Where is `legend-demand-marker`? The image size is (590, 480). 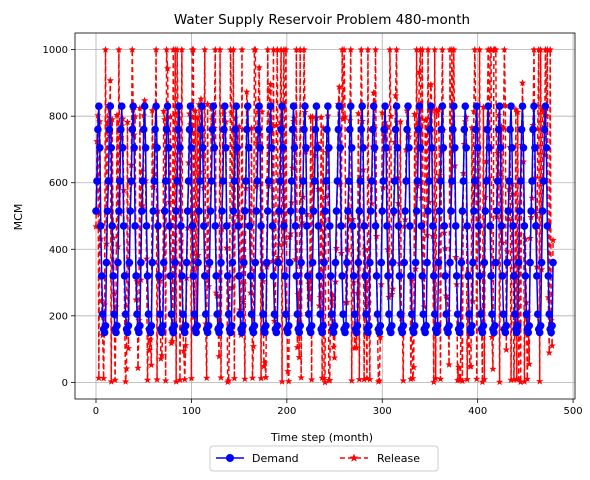
legend-demand-marker is located at coordinates (230, 458).